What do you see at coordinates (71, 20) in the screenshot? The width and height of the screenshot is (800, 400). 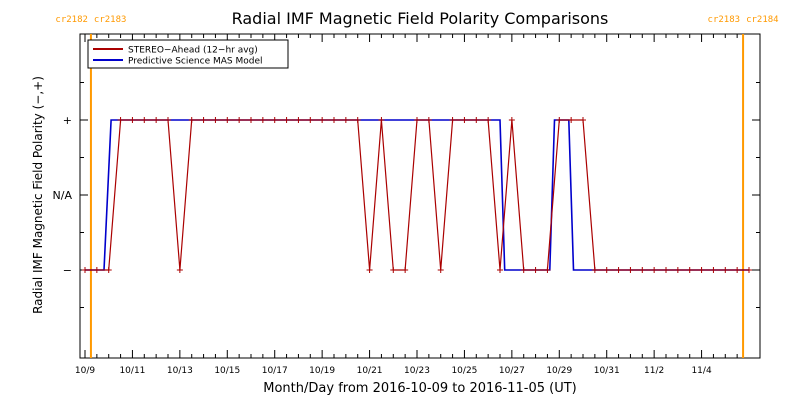 I see `carrington-label-left: cr2182` at bounding box center [71, 20].